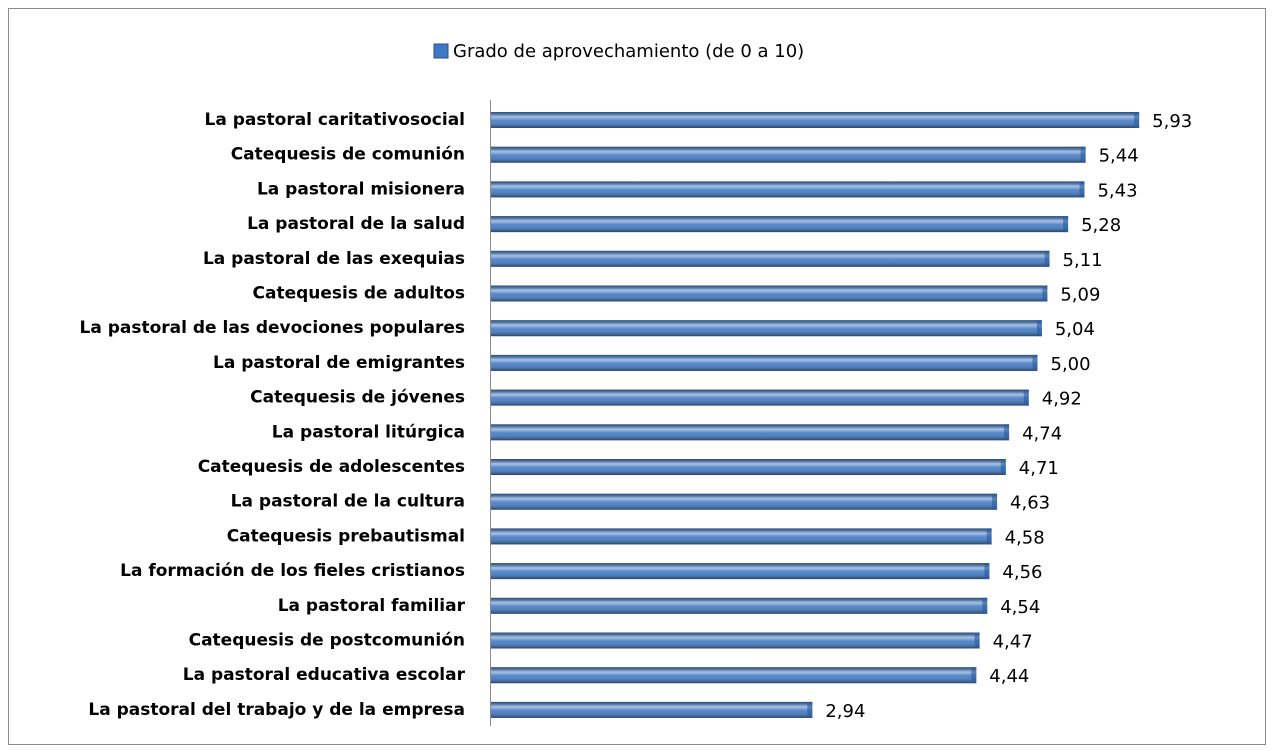 Image resolution: width=1274 pixels, height=751 pixels. What do you see at coordinates (361, 189) in the screenshot?
I see `y-tick-label: La pastoral misionera` at bounding box center [361, 189].